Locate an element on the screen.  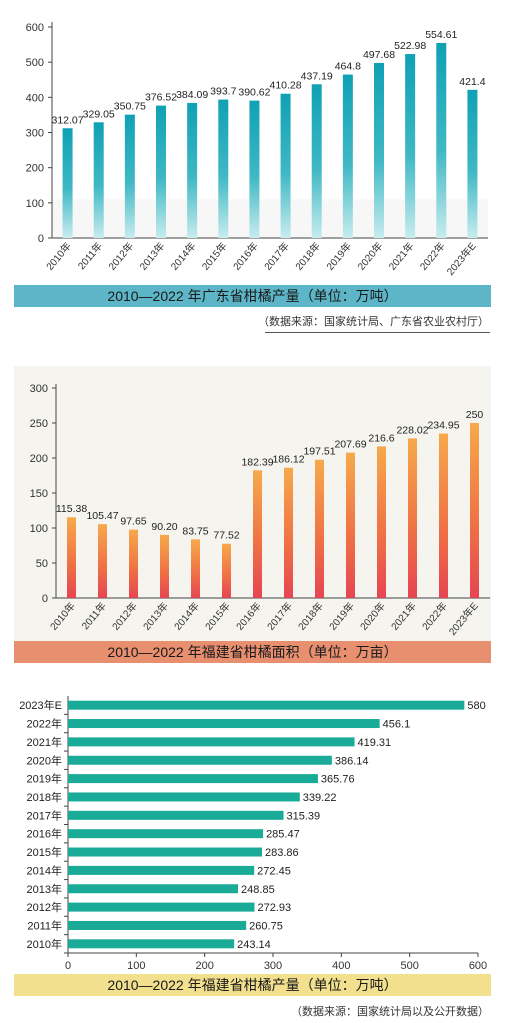
data-label: 419.31 is located at coordinates (375, 743).